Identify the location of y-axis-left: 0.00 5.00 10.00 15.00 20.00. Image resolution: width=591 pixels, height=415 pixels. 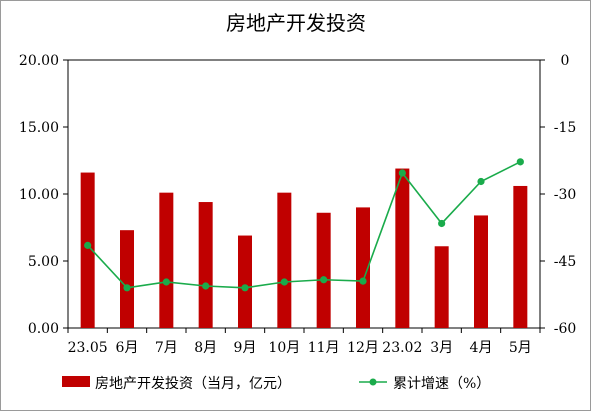
(43, 195).